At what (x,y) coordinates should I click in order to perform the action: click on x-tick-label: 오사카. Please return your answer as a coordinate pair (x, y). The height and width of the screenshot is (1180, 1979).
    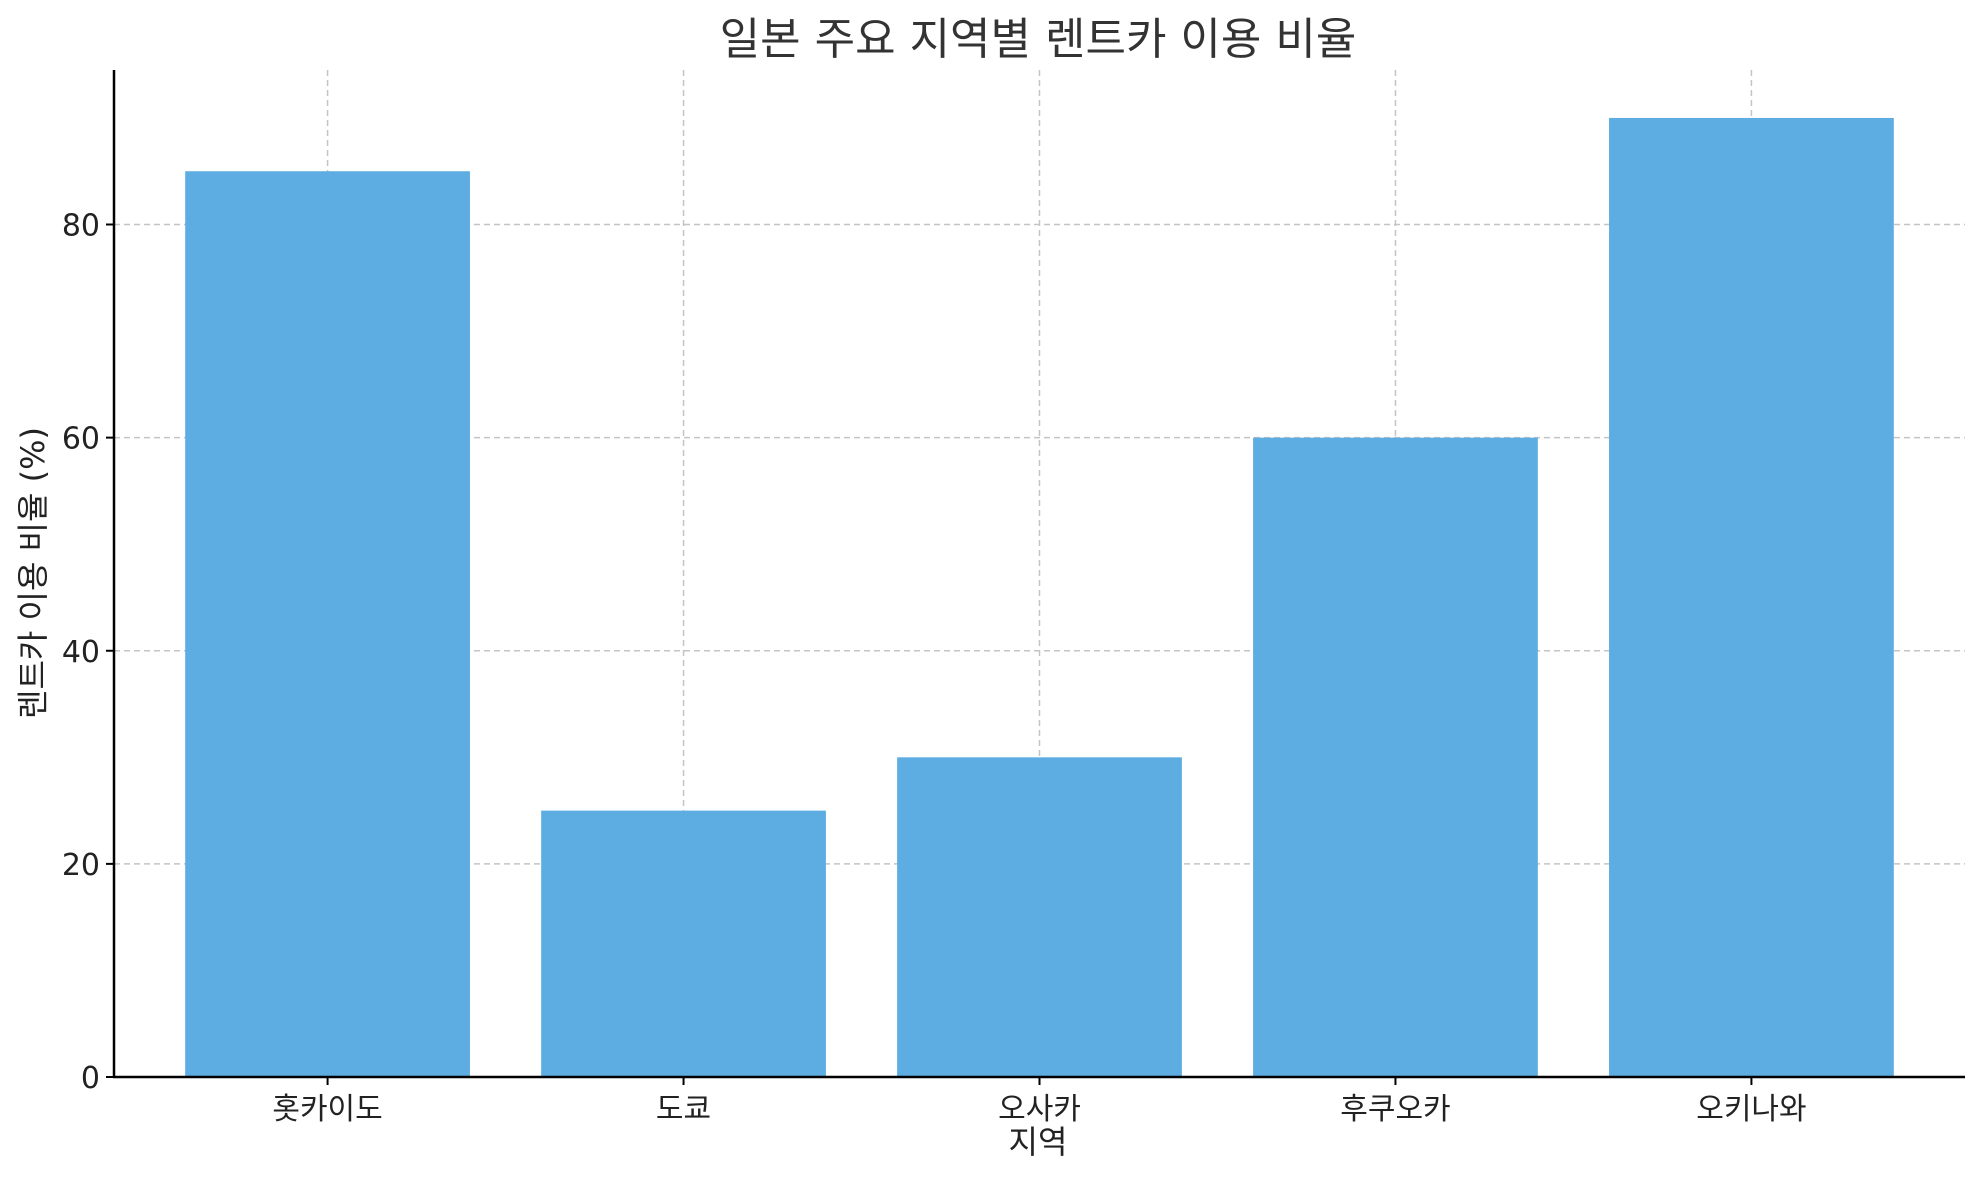
    Looking at the image, I should click on (1039, 1109).